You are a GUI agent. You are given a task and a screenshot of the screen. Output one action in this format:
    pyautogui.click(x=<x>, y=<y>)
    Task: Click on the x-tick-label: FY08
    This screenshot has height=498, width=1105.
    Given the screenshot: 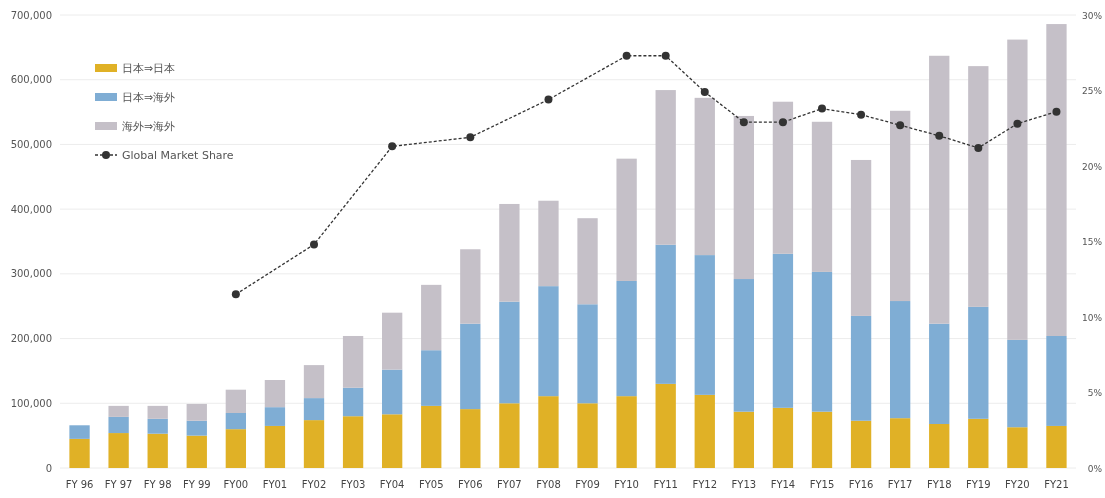 What is the action you would take?
    pyautogui.click(x=548, y=484)
    